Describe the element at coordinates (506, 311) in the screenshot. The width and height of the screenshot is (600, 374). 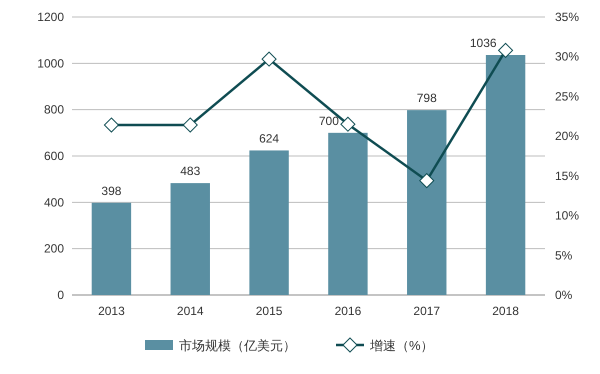
I see `x-tick-label: 2018` at that location.